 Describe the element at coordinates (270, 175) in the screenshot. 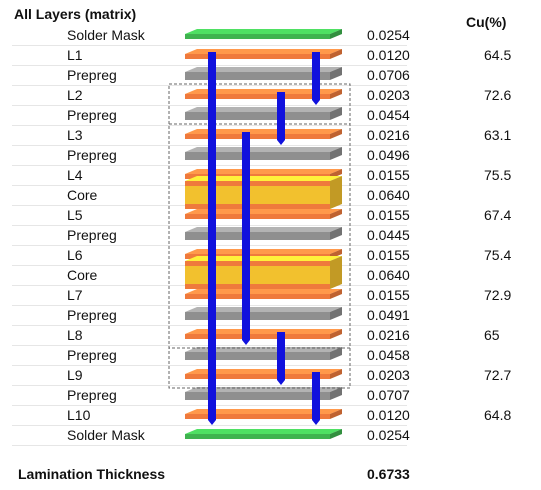

I see `layer-row: L4 0.0155 75.5` at that location.